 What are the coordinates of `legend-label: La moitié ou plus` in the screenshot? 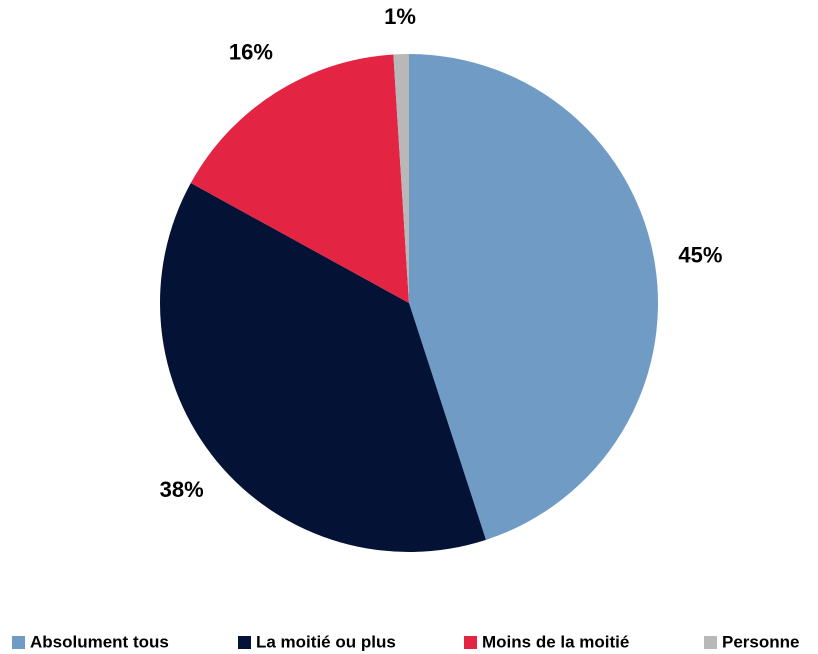 It's located at (326, 641).